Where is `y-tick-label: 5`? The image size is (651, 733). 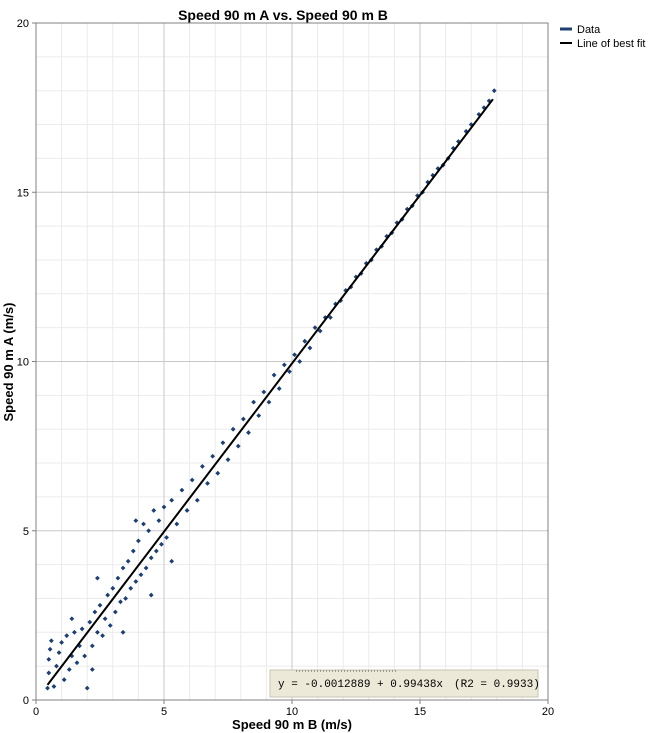
y-tick-label: 5 is located at coordinates (26, 532).